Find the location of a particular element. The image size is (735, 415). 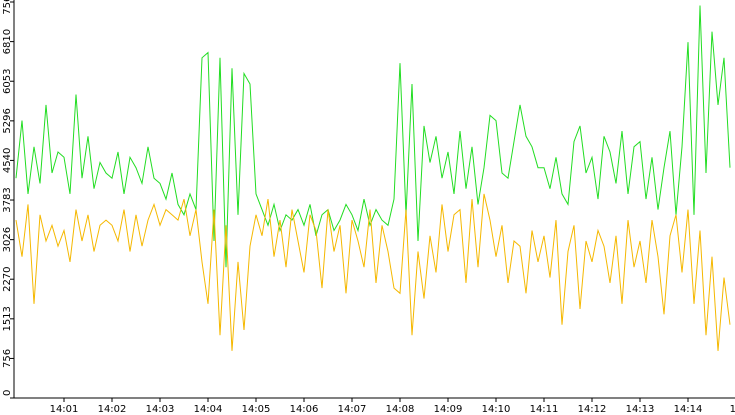

x-tick-label: 14:08 is located at coordinates (400, 409).